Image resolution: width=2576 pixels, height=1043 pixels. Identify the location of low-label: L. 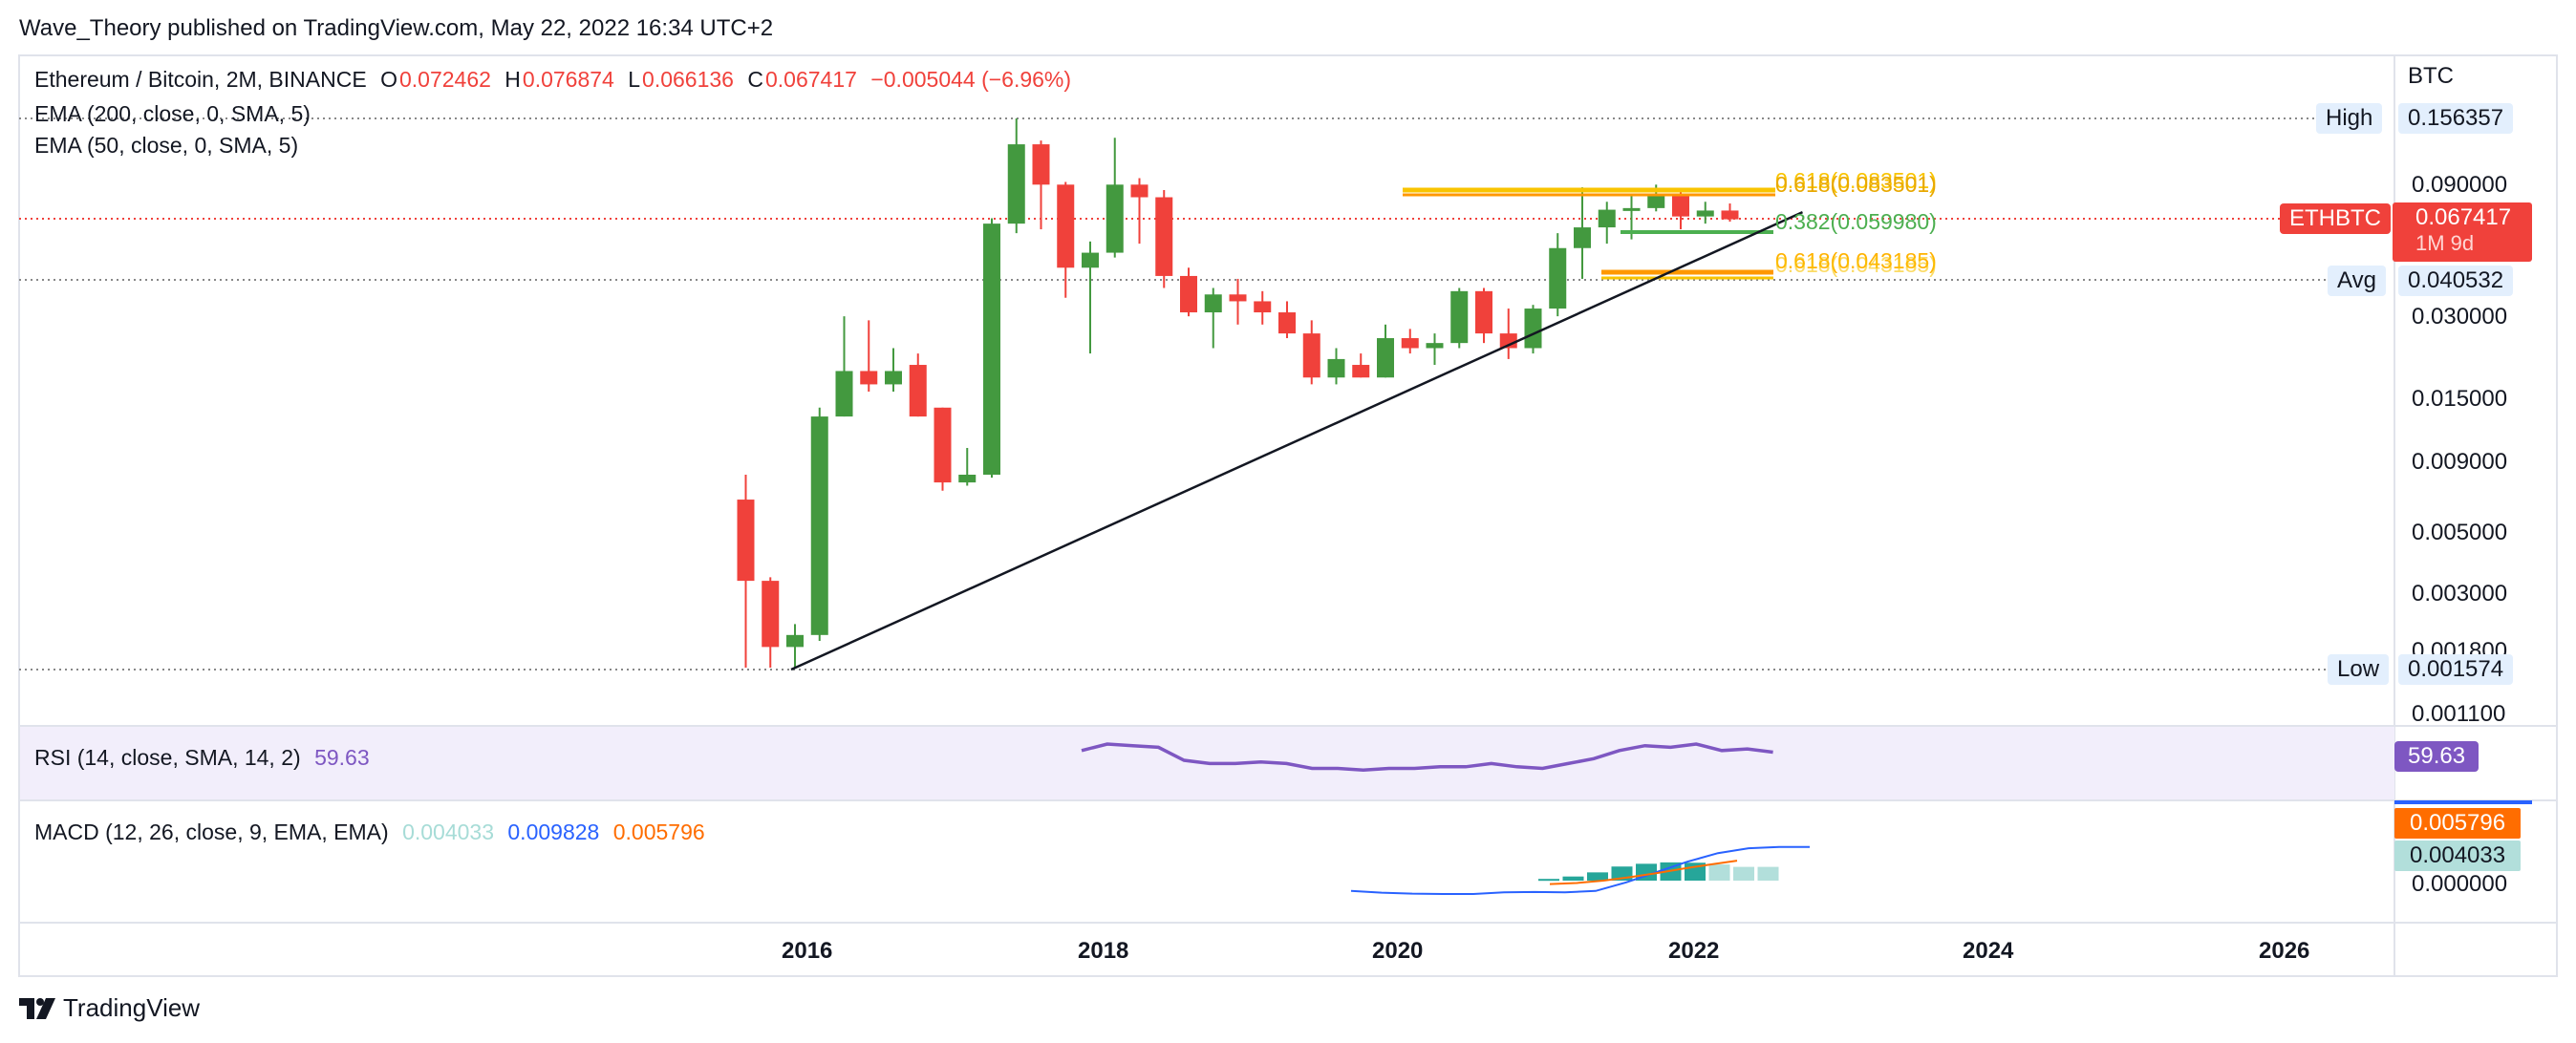
(634, 79).